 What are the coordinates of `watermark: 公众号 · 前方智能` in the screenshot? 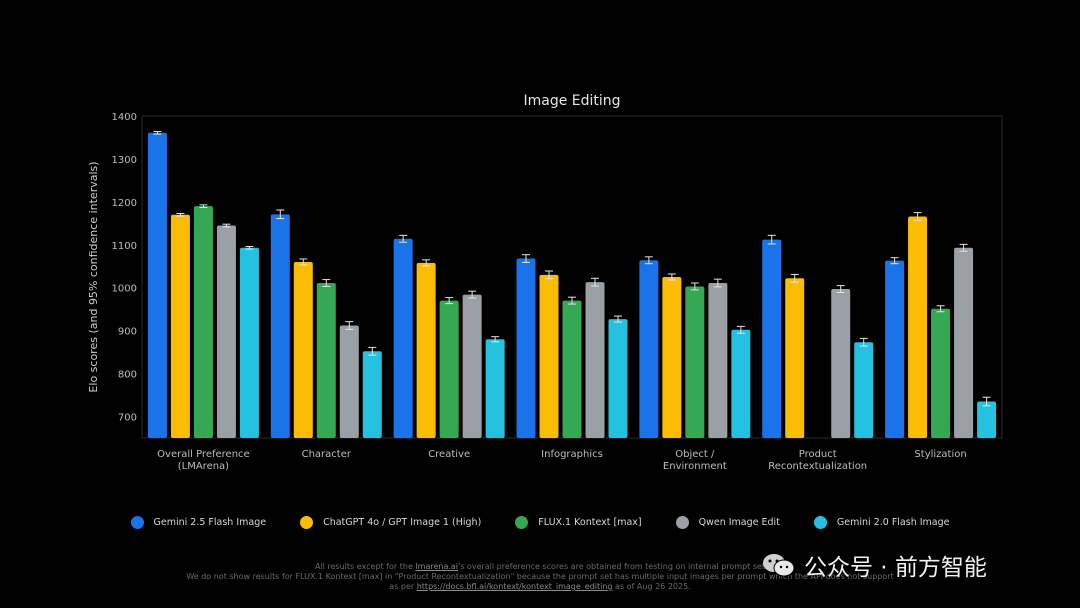 It's located at (874, 565).